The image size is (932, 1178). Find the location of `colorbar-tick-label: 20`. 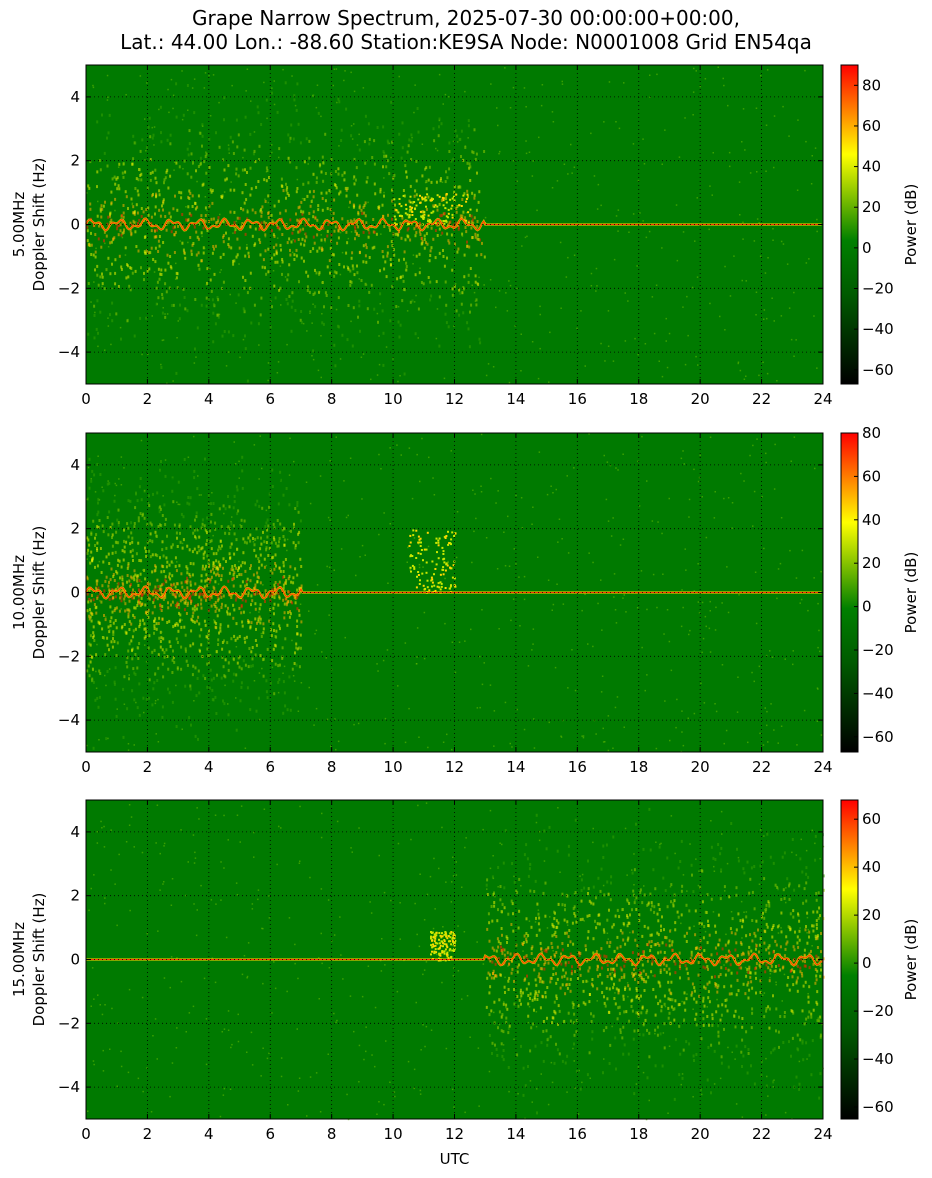

colorbar-tick-label: 20 is located at coordinates (871, 207).